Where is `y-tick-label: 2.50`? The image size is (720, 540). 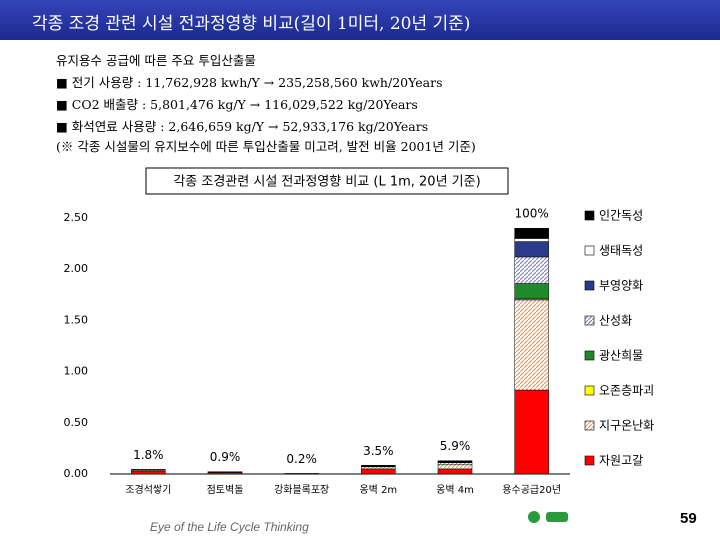 y-tick-label: 2.50 is located at coordinates (76, 217).